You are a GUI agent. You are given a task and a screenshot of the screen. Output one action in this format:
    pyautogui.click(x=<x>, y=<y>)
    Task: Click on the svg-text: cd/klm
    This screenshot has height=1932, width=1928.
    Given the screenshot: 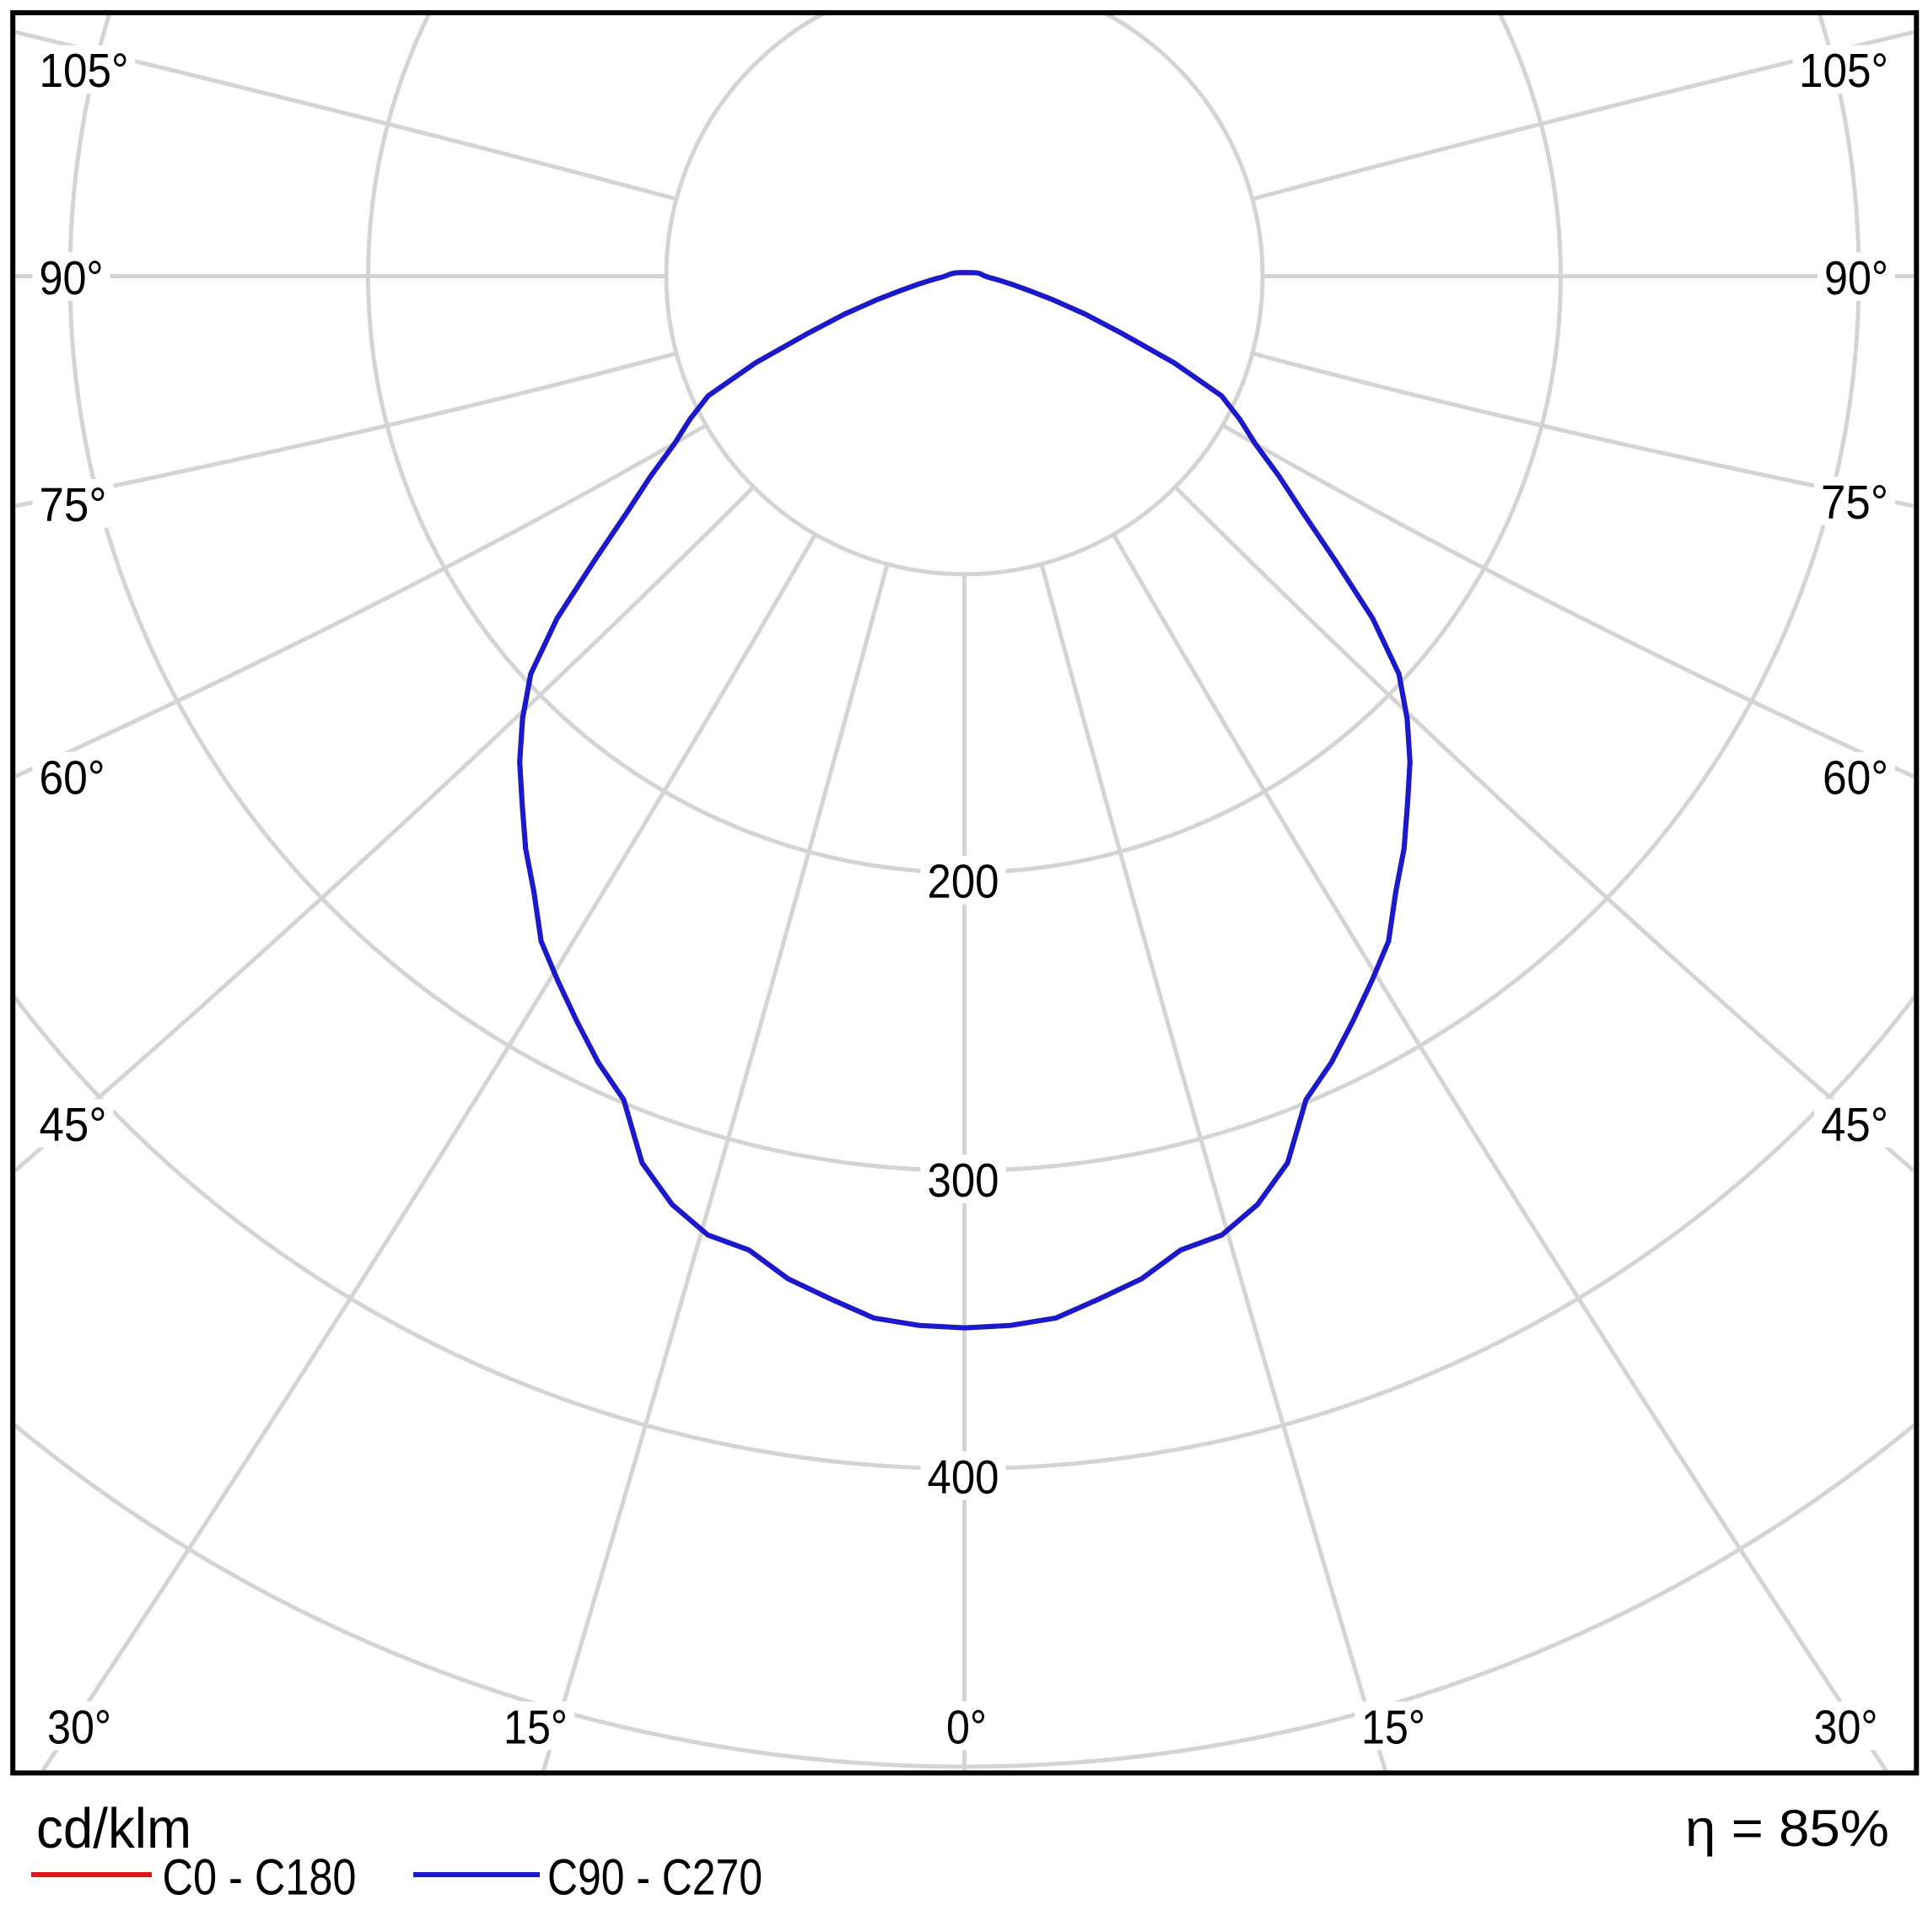 What is the action you would take?
    pyautogui.click(x=114, y=1829)
    